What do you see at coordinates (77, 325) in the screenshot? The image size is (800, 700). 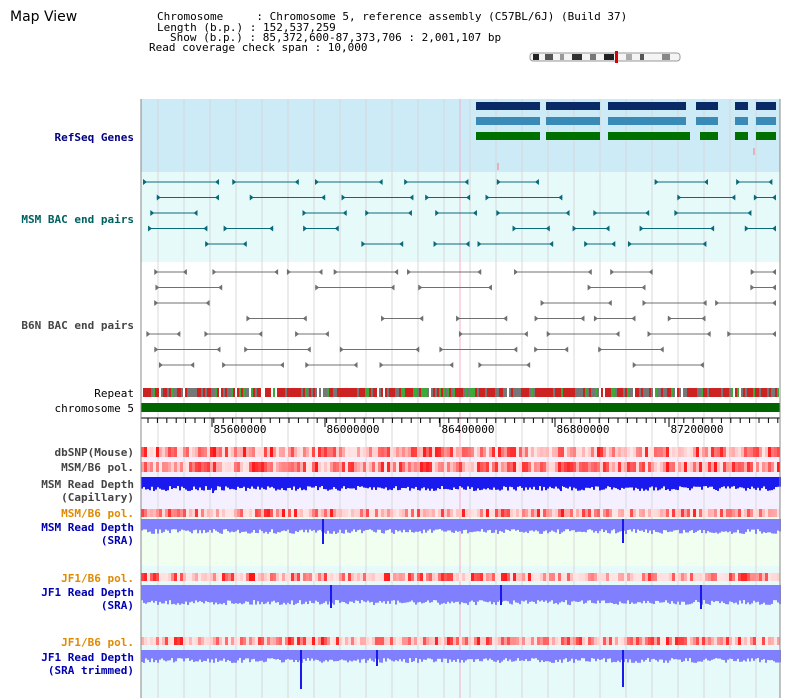 I see `track-label-b6n-bac: B6N BAC end pairs` at bounding box center [77, 325].